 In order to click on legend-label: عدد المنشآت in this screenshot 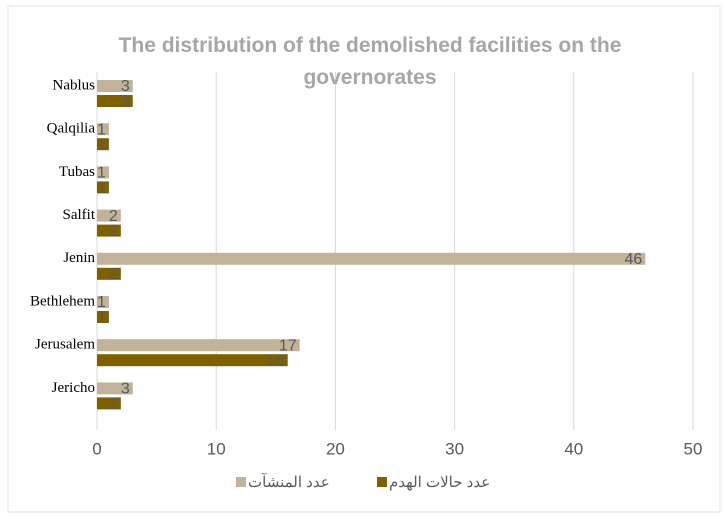, I will do `click(289, 482)`.